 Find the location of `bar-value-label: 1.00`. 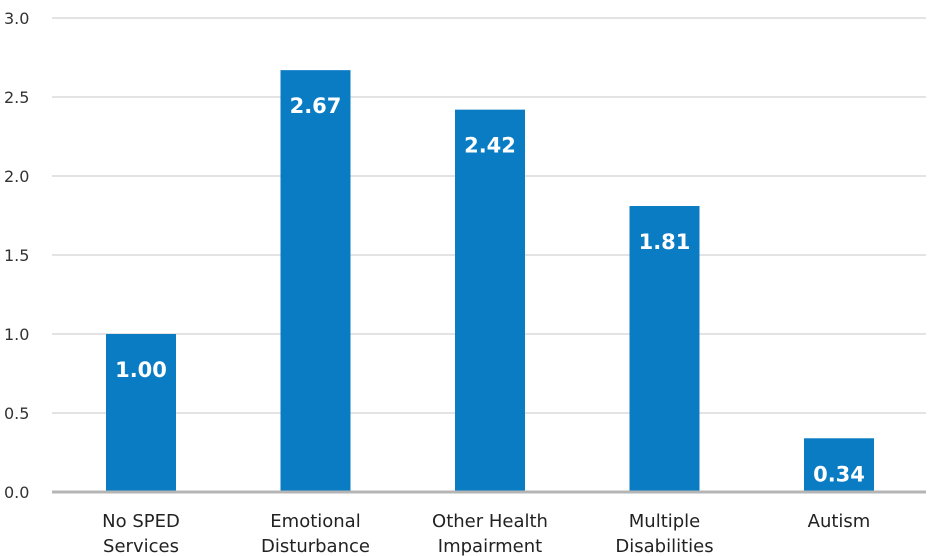

bar-value-label: 1.00 is located at coordinates (141, 370).